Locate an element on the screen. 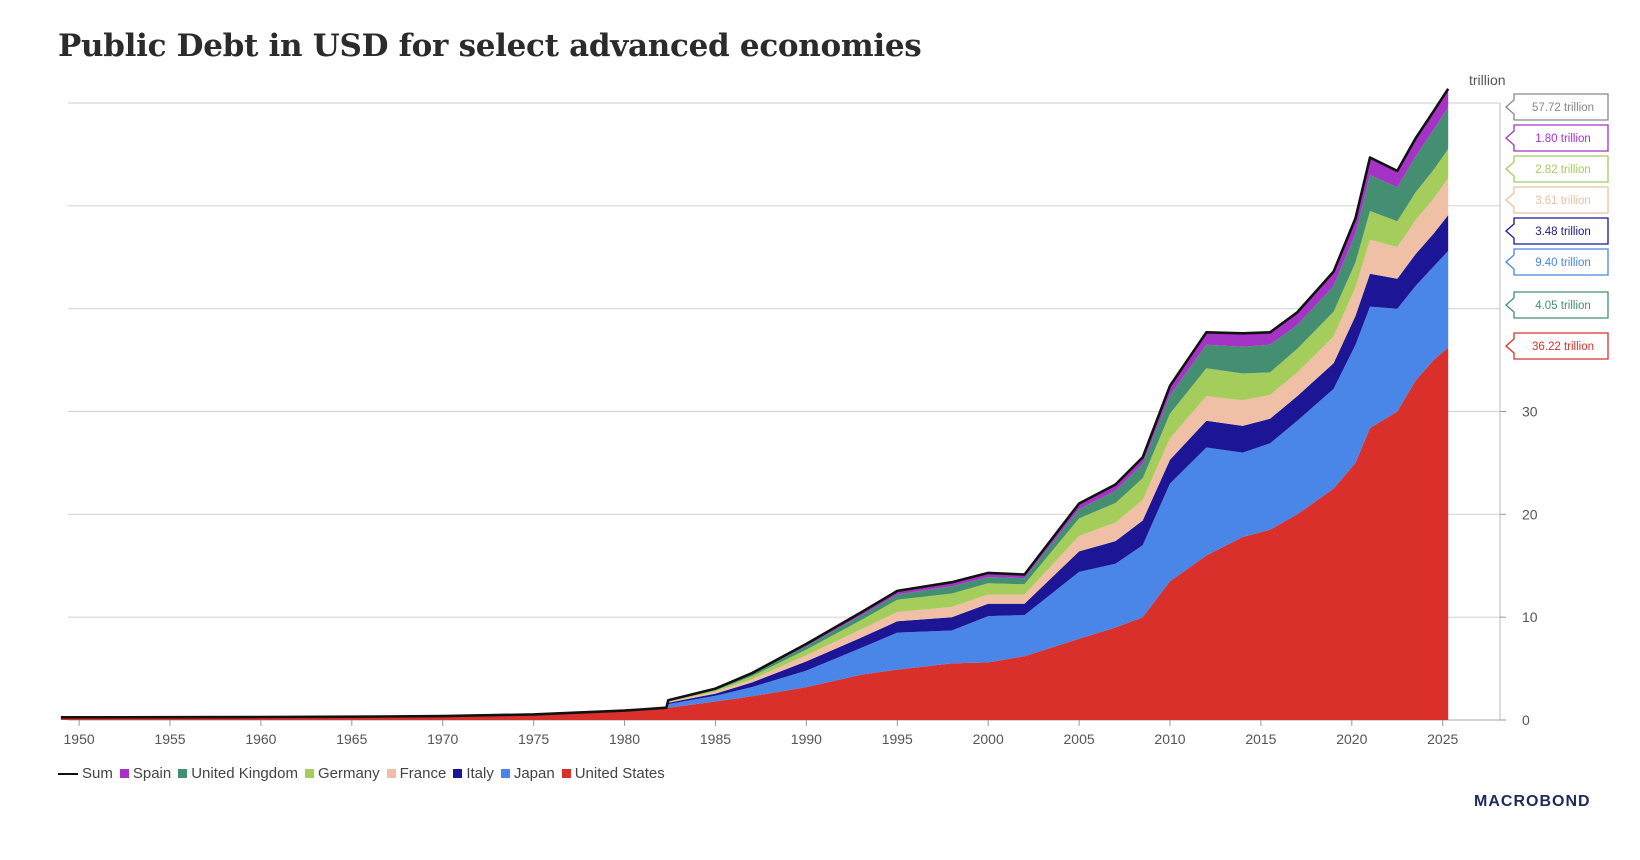 Image resolution: width=1640 pixels, height=860 pixels. legend-label: France is located at coordinates (423, 773).